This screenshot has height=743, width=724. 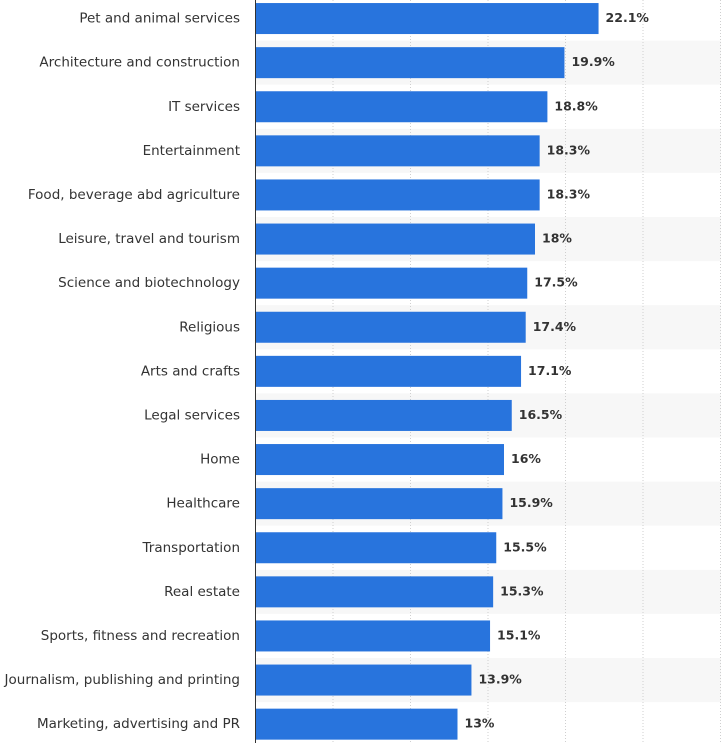 What do you see at coordinates (190, 371) in the screenshot?
I see `category-label: Arts and crafts` at bounding box center [190, 371].